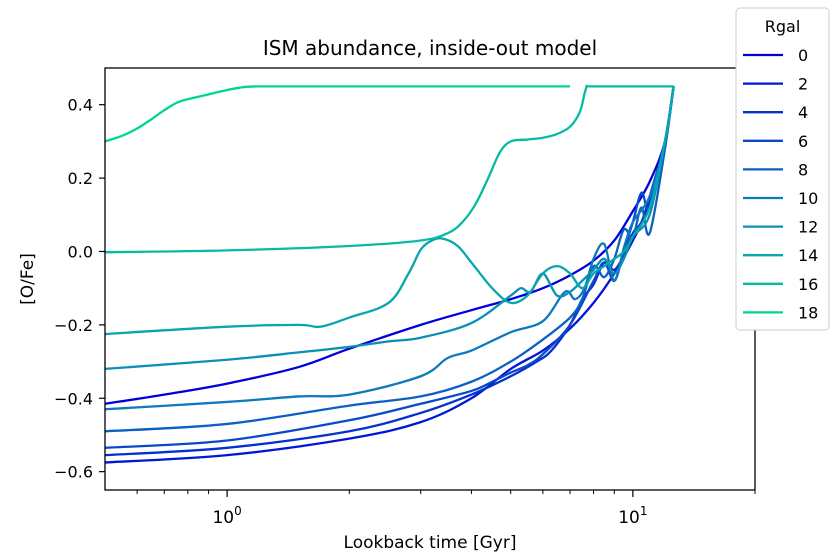  What do you see at coordinates (80, 178) in the screenshot?
I see `y-tick-label: 0.2` at bounding box center [80, 178].